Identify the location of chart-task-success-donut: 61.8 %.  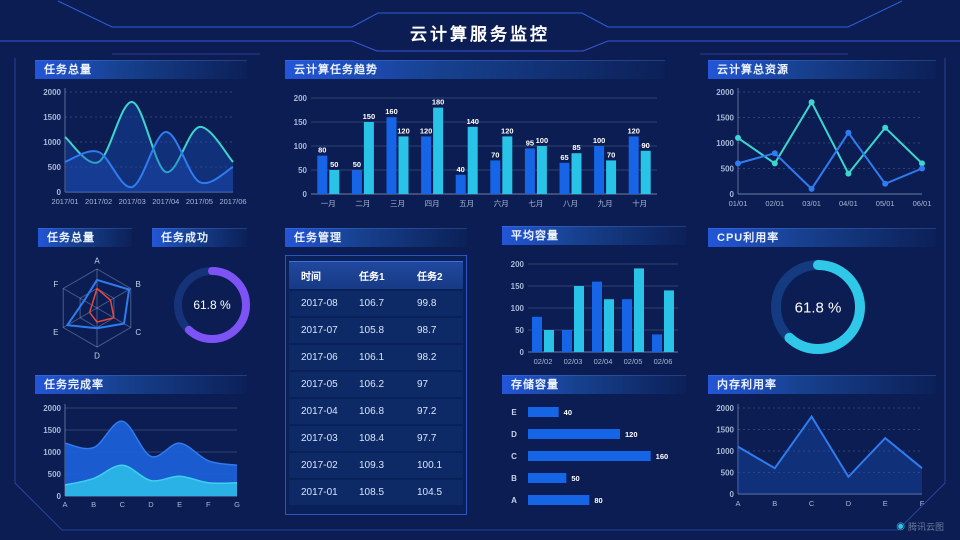
(212, 305).